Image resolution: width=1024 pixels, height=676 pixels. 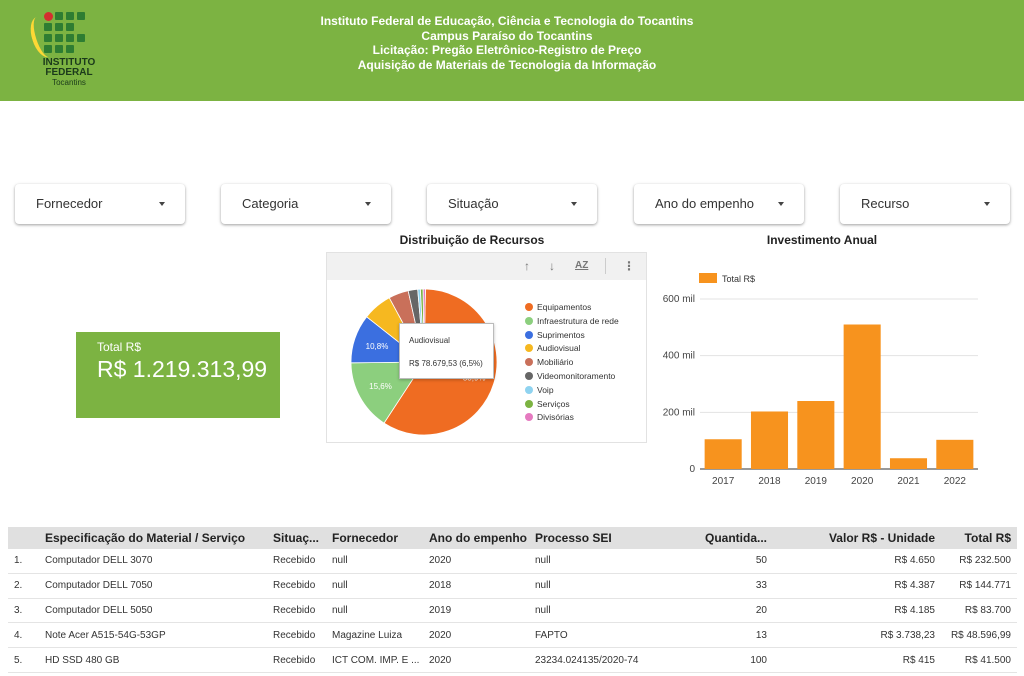 I want to click on x-tick-label: 2020, so click(x=862, y=481).